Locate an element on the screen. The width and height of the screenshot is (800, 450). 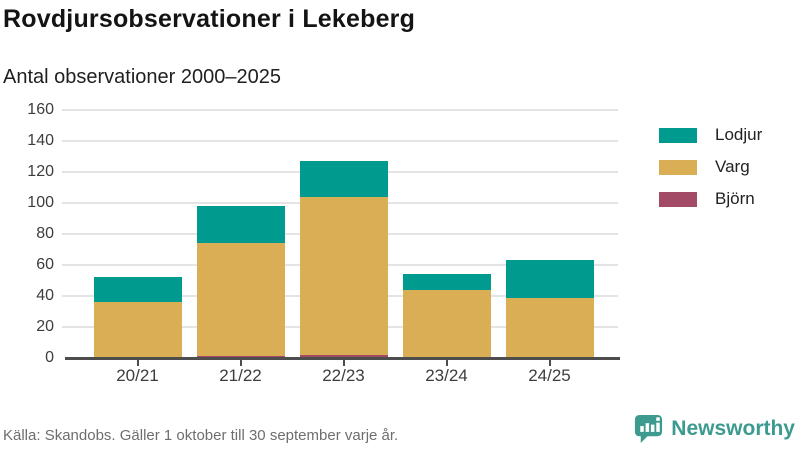
y-tick-label-0: 0 is located at coordinates (49, 357).